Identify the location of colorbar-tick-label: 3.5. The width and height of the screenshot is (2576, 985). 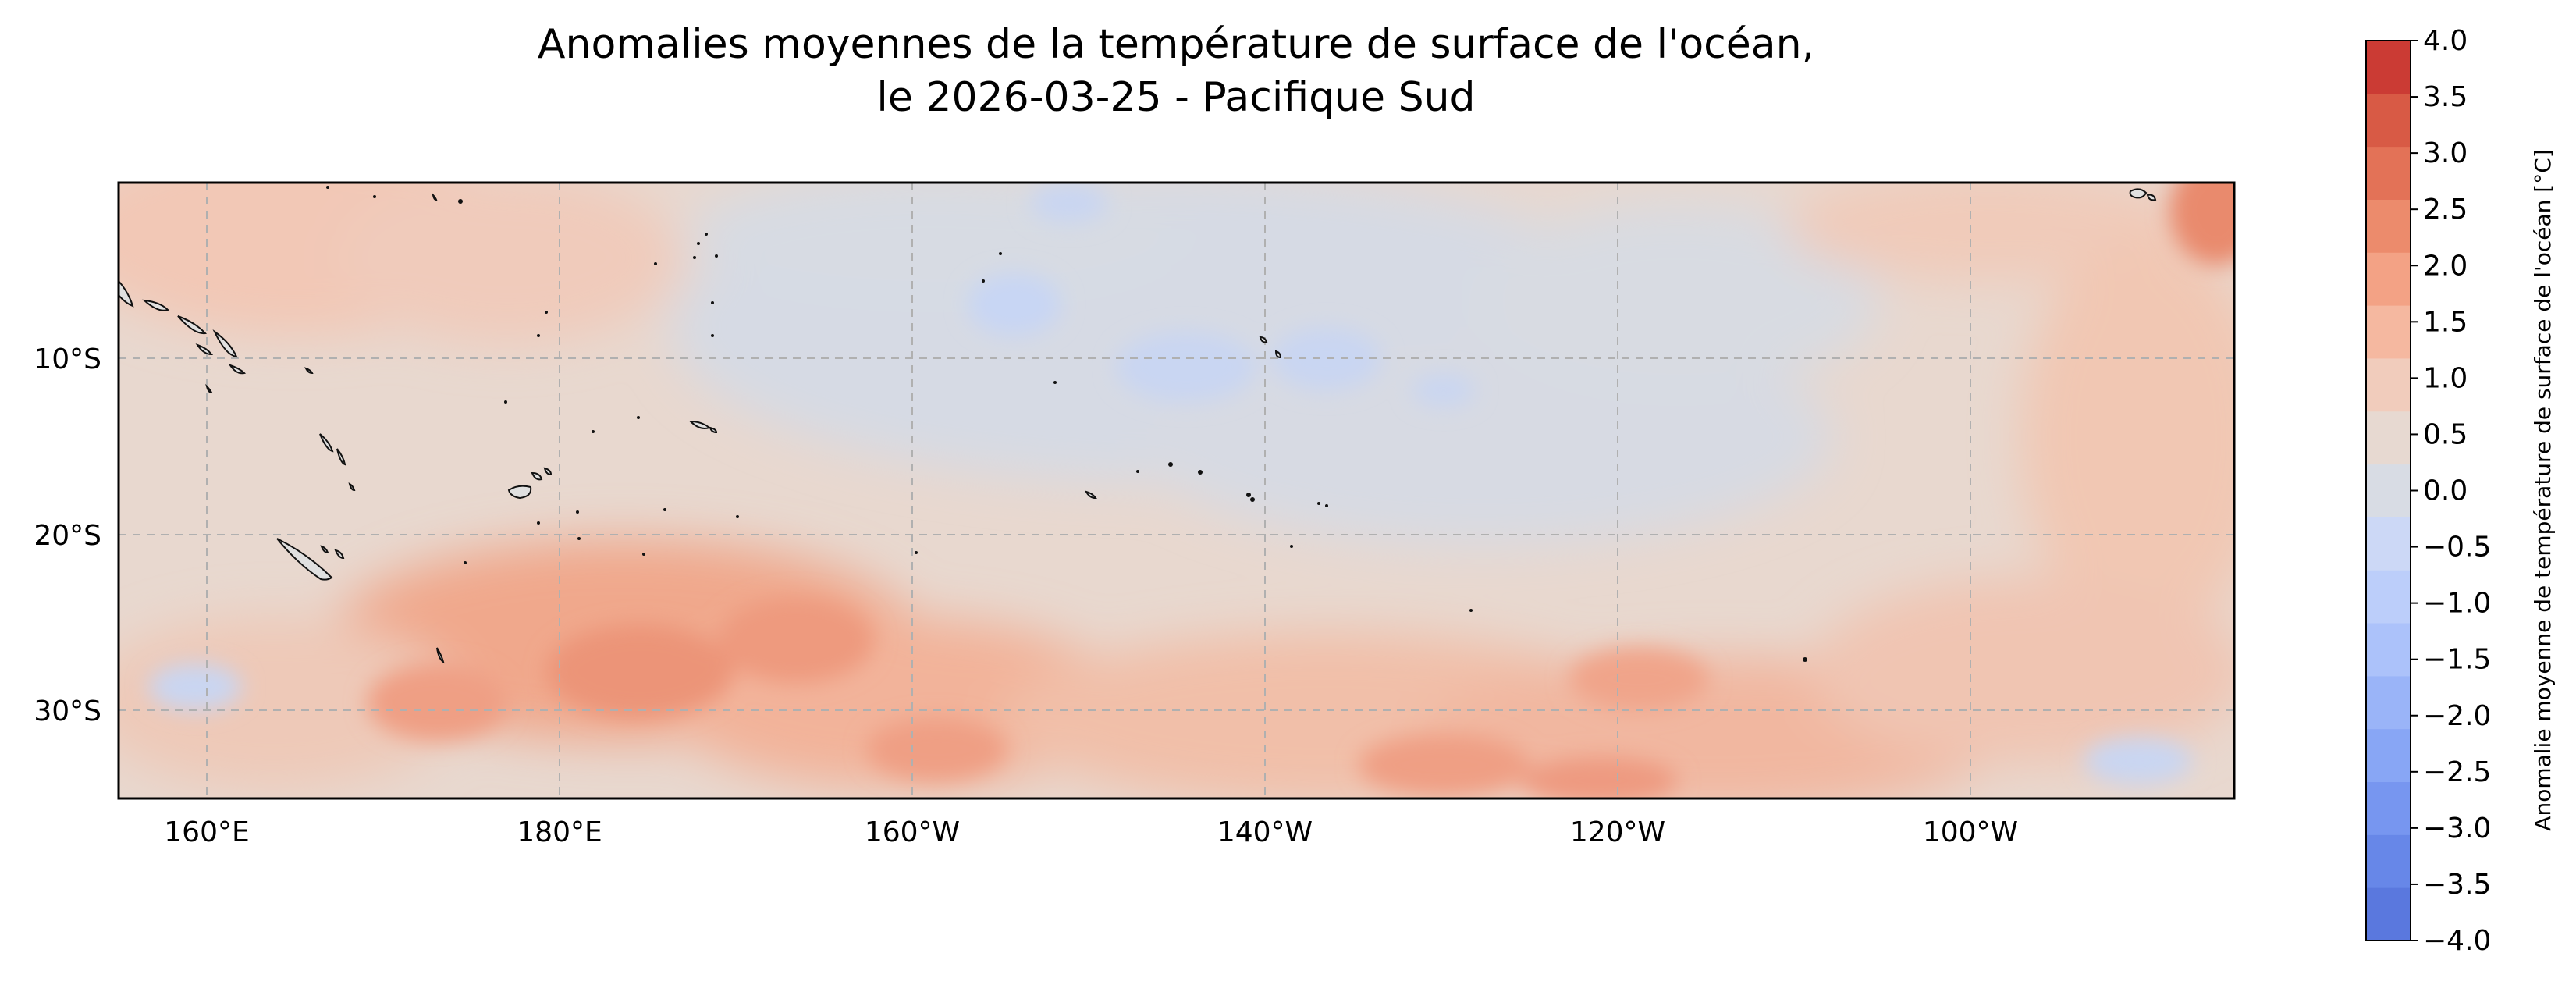
(2445, 97).